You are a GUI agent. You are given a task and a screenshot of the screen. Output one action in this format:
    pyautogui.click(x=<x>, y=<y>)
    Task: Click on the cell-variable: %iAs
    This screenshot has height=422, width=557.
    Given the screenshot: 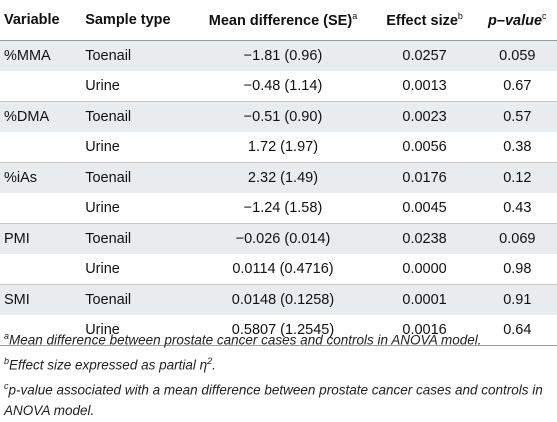 What is the action you would take?
    pyautogui.click(x=43, y=177)
    